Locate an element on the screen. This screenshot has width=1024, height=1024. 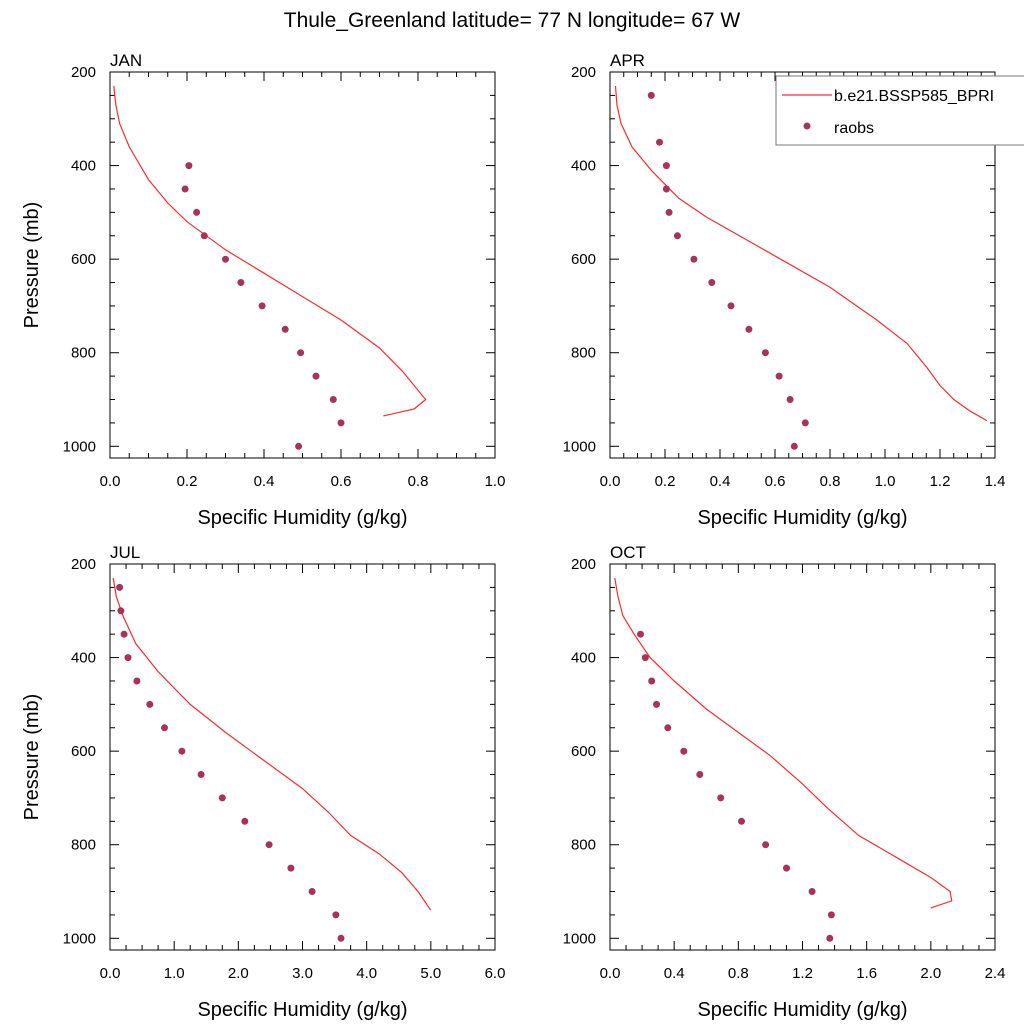
x-tick-label: 1.6 is located at coordinates (866, 973).